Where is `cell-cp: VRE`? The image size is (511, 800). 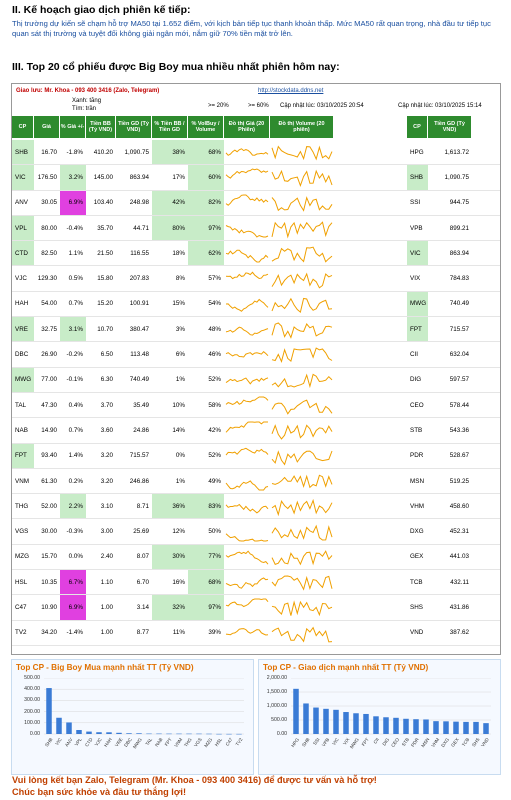 cell-cp: VRE is located at coordinates (23, 329).